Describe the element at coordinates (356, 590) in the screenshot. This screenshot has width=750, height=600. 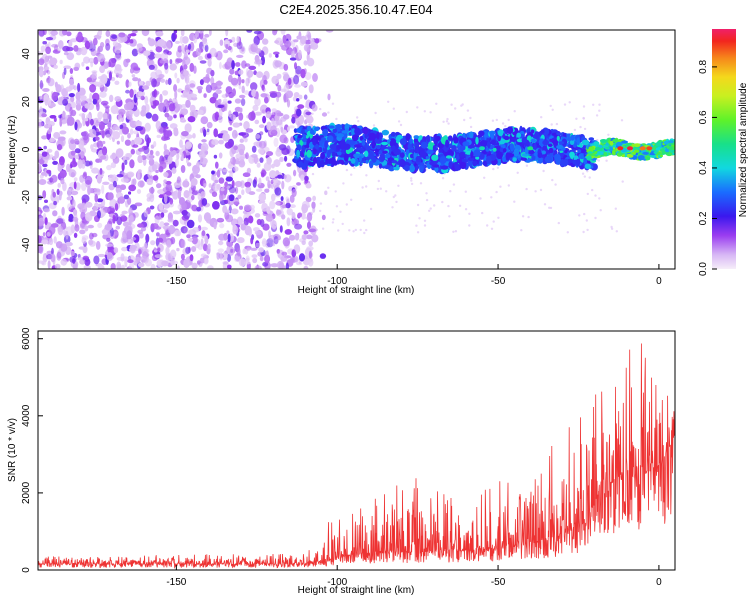
I see `snr-x-axis-label: Height of straight line (km)` at that location.